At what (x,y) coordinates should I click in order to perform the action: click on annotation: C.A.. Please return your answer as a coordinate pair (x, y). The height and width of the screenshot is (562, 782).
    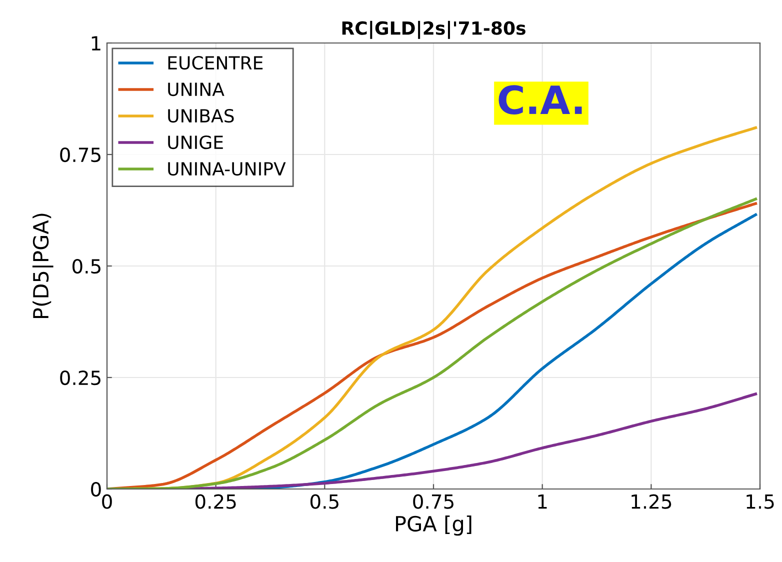
    Looking at the image, I should click on (540, 99).